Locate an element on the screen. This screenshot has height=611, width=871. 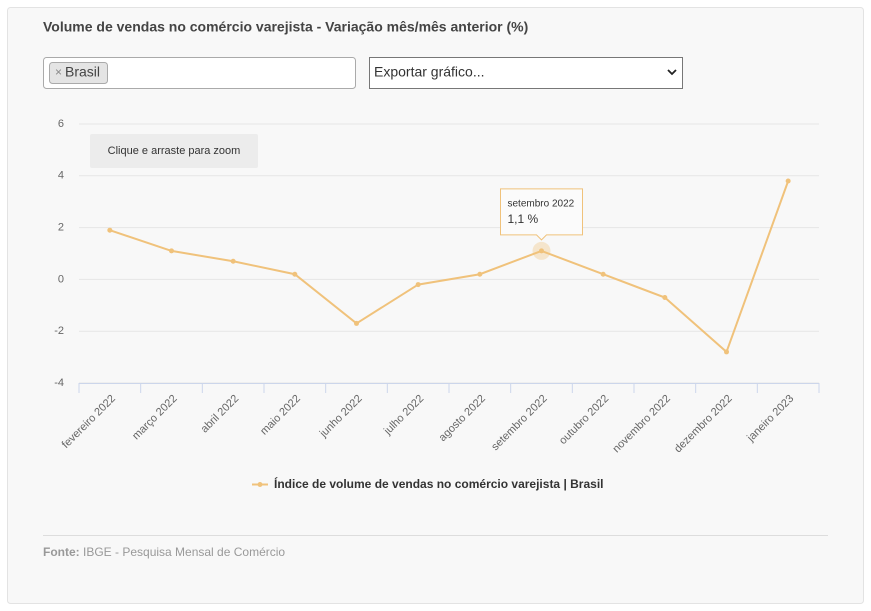
y-tick-label: -4 is located at coordinates (59, 383).